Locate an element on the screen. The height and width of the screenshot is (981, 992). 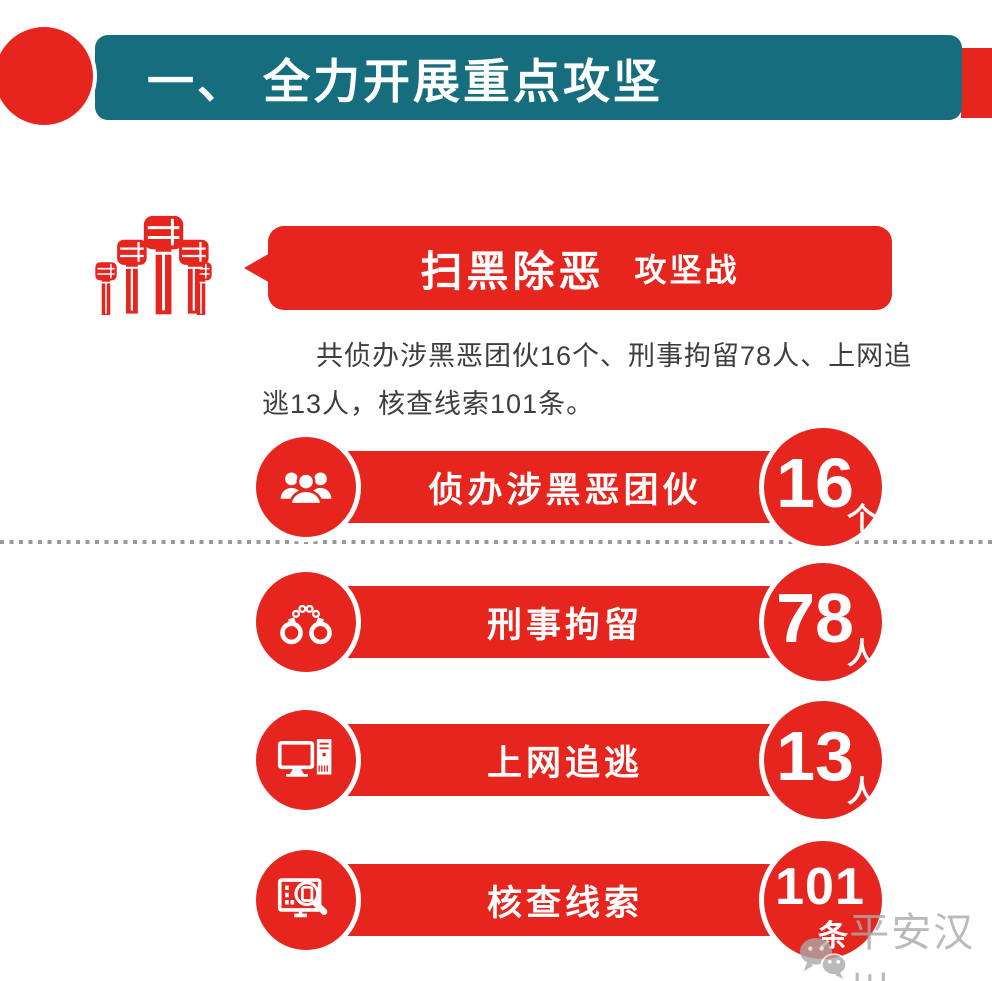
stat-value: 16 is located at coordinates (815, 483).